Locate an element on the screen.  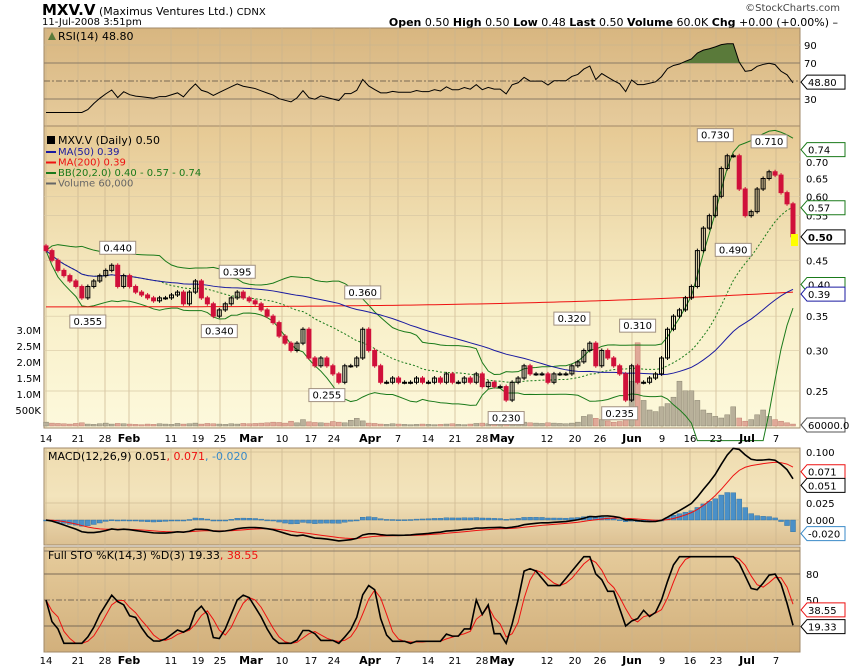
sto-k-line is located at coordinates (419, 600).